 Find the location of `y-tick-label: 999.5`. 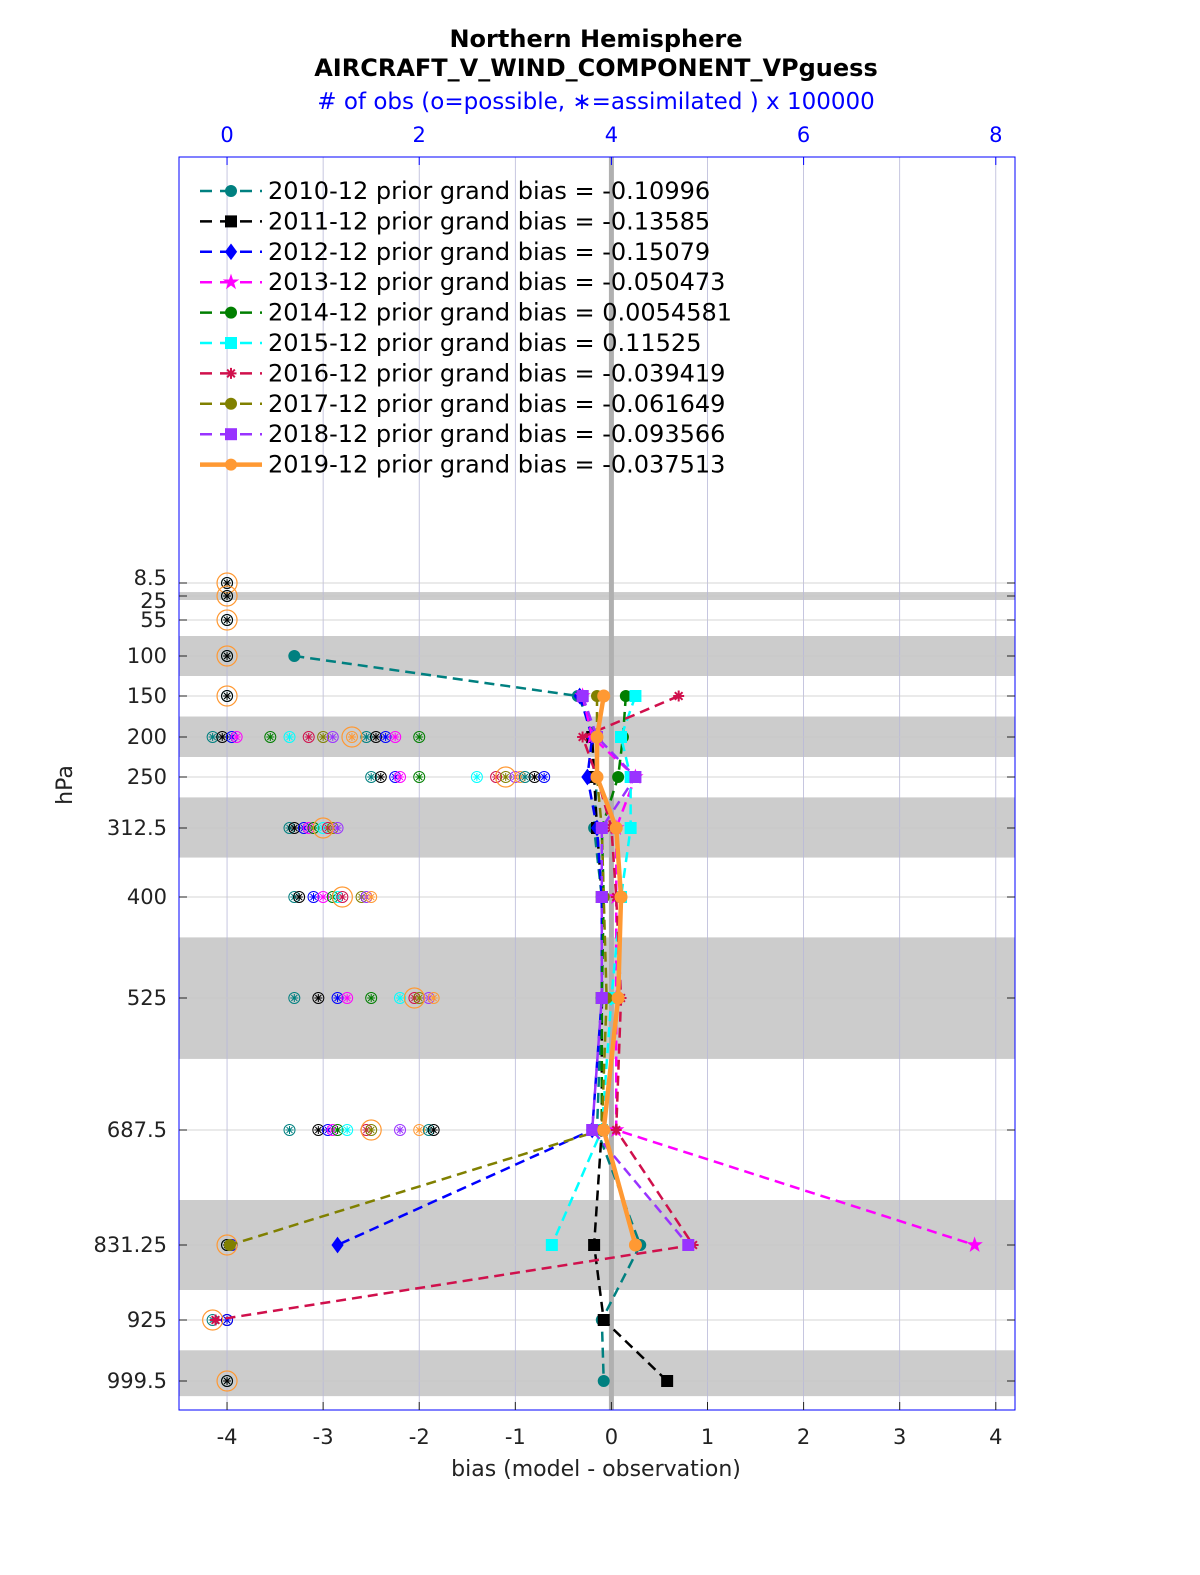

y-tick-label: 999.5 is located at coordinates (137, 1381).